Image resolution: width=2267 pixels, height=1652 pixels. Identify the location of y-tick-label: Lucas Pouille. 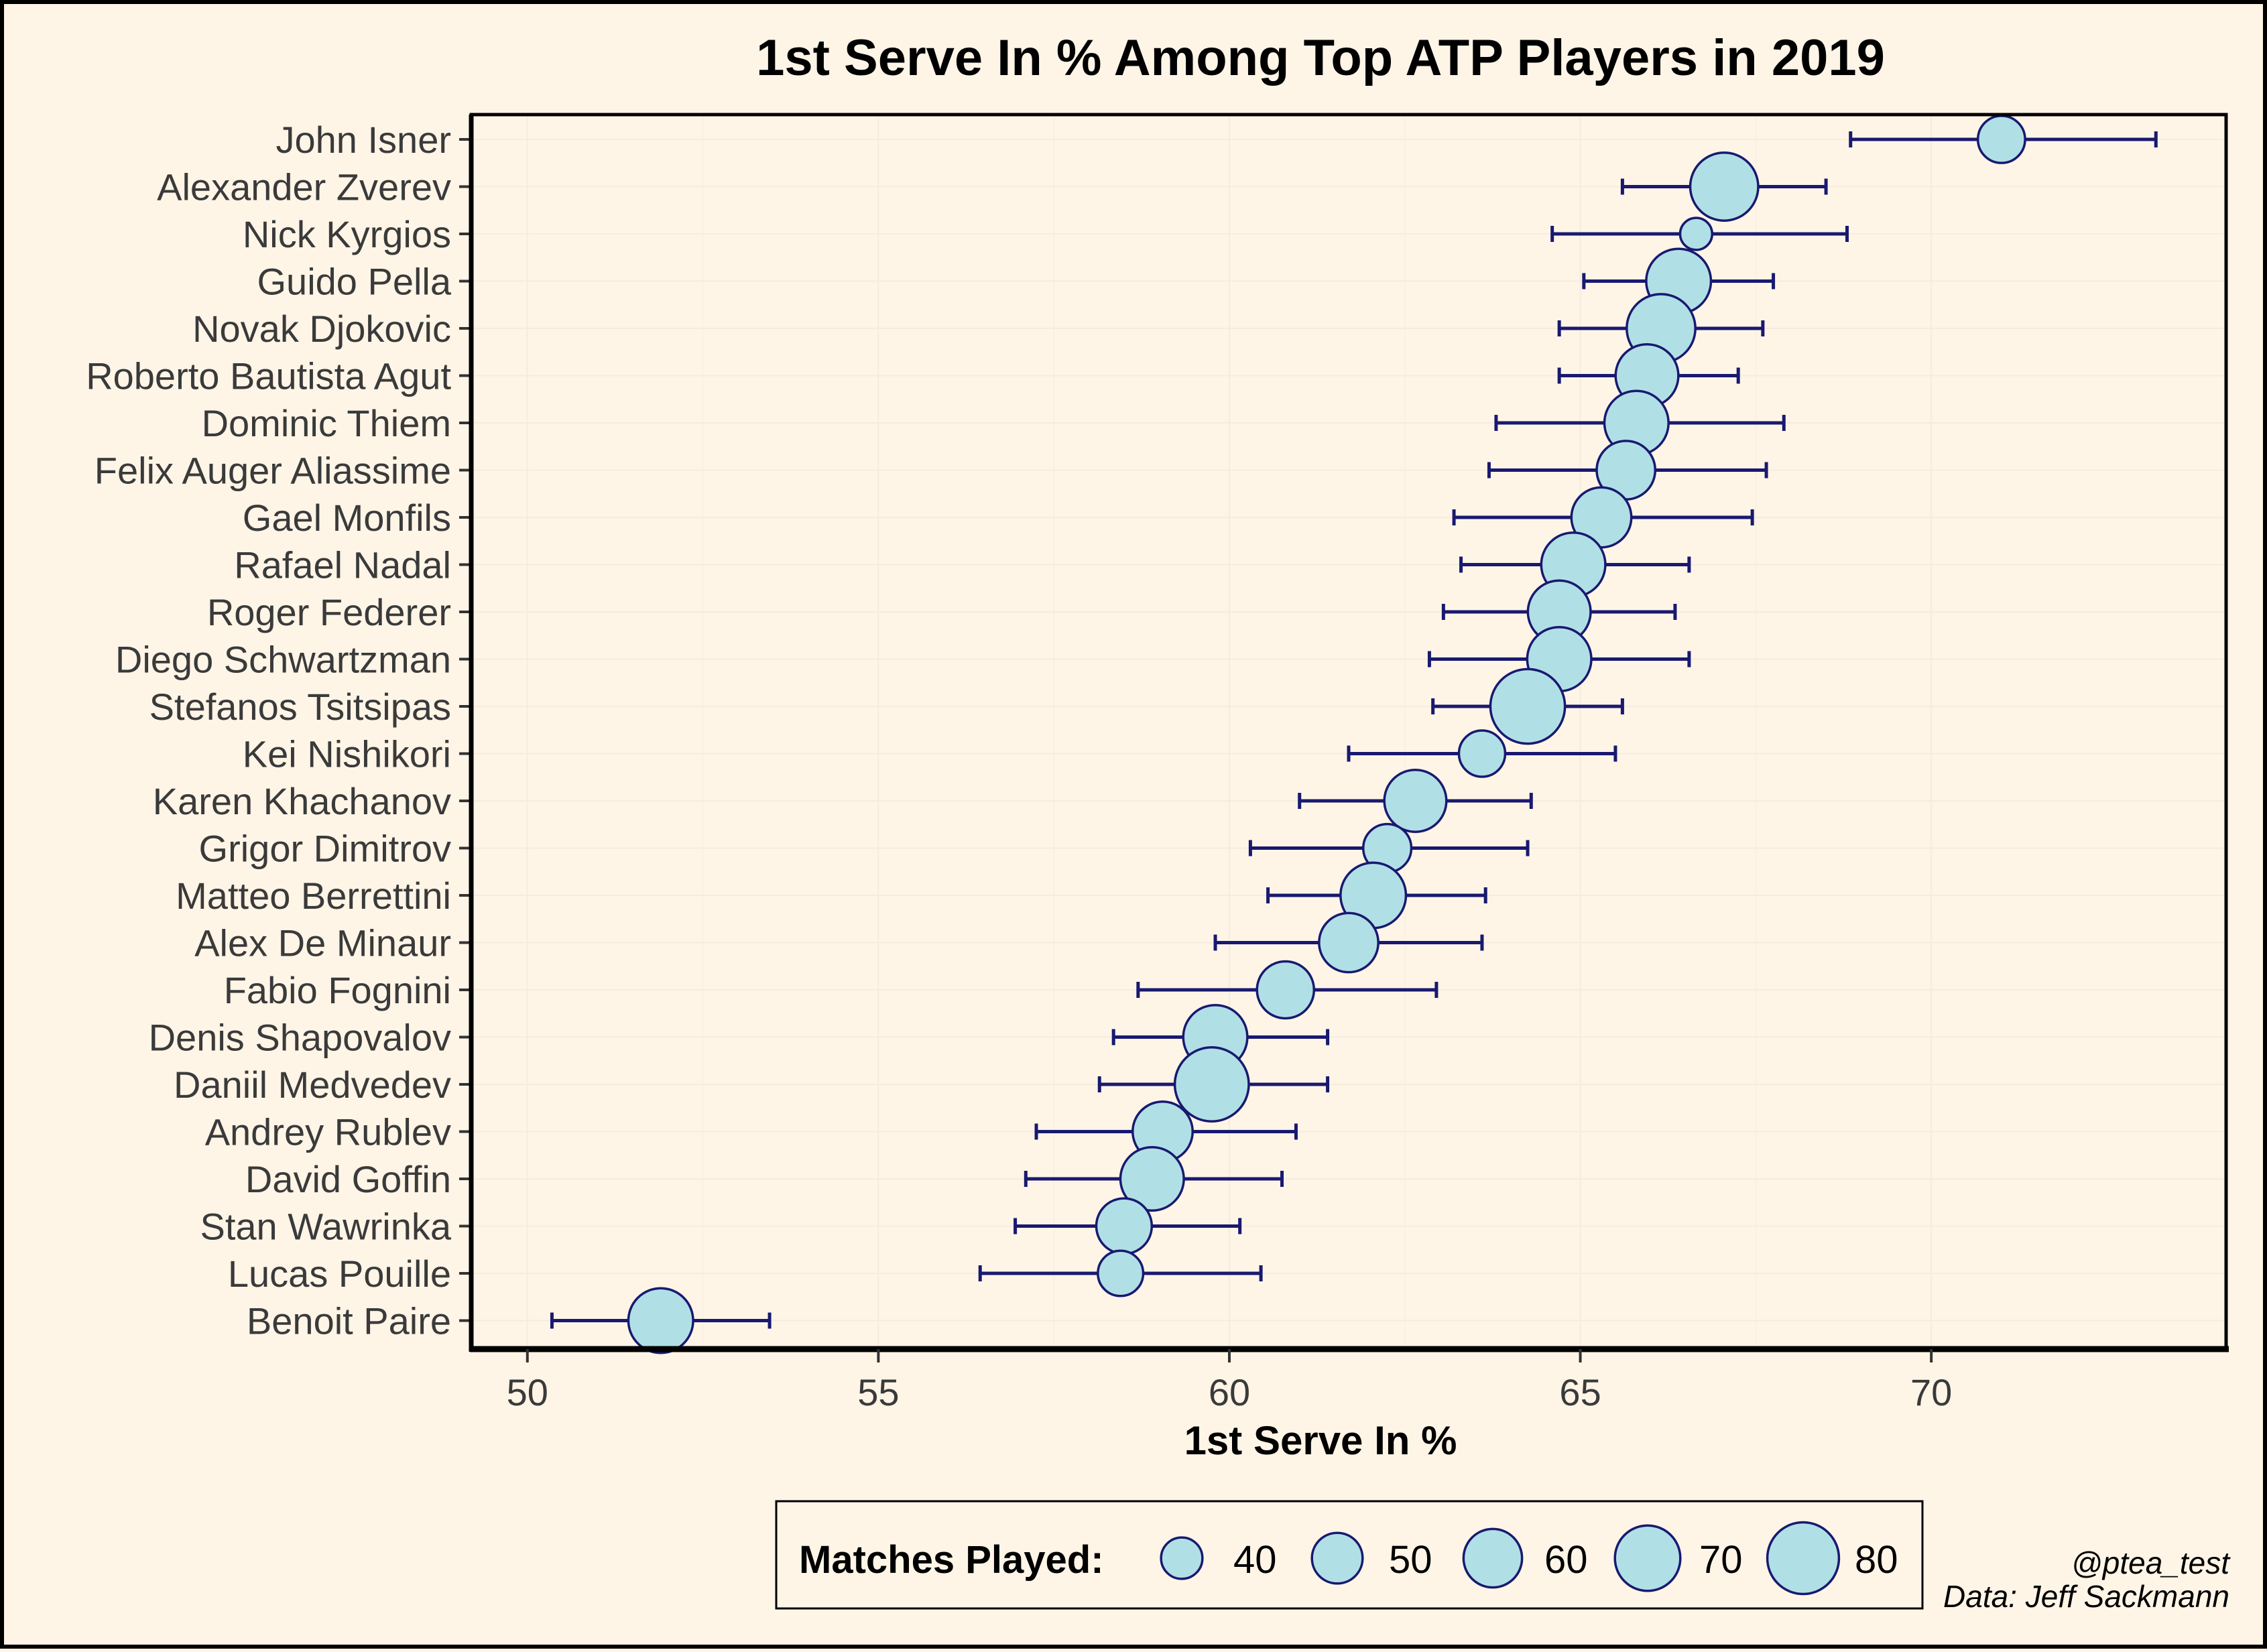
(339, 1274).